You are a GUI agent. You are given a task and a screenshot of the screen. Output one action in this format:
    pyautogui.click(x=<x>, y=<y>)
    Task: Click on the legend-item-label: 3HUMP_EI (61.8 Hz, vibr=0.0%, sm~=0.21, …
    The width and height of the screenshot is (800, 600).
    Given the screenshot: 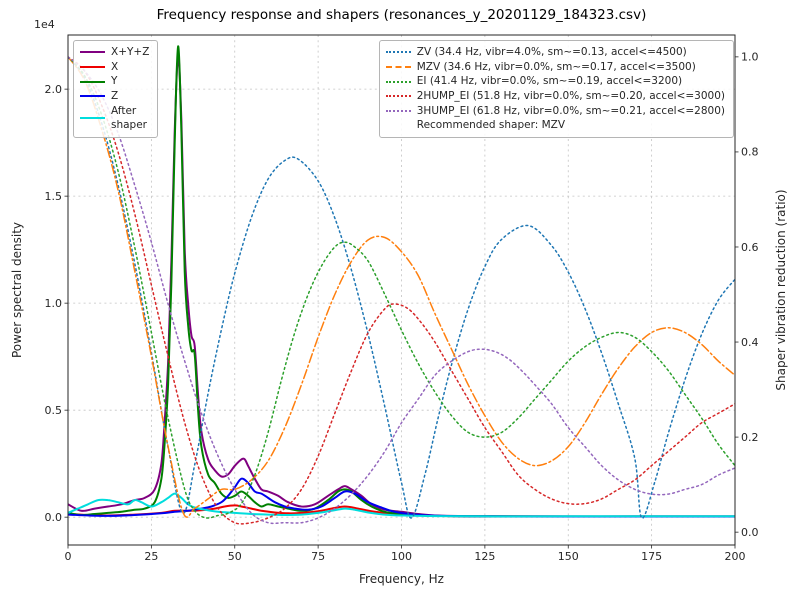 What is the action you would take?
    pyautogui.click(x=570, y=110)
    